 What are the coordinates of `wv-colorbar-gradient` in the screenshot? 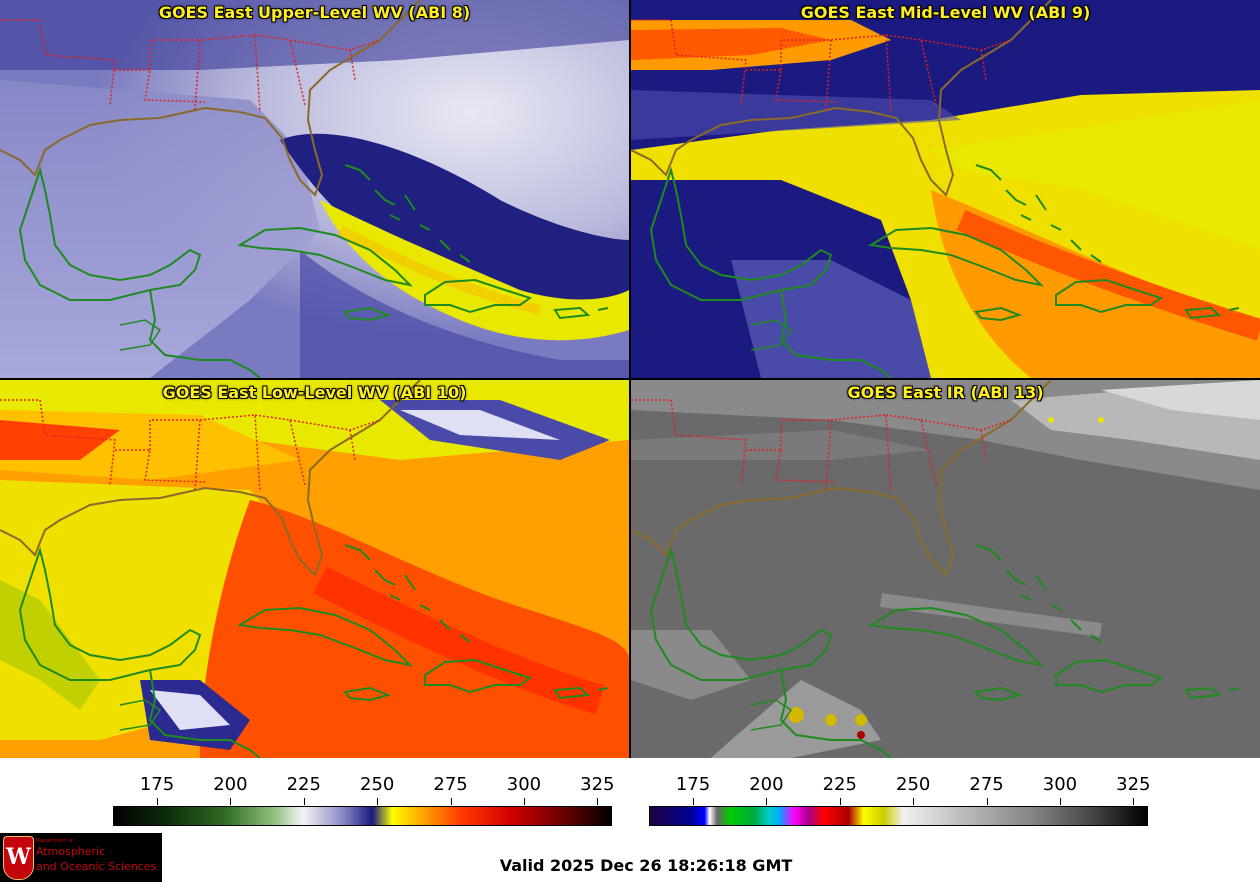 It's located at (362, 816).